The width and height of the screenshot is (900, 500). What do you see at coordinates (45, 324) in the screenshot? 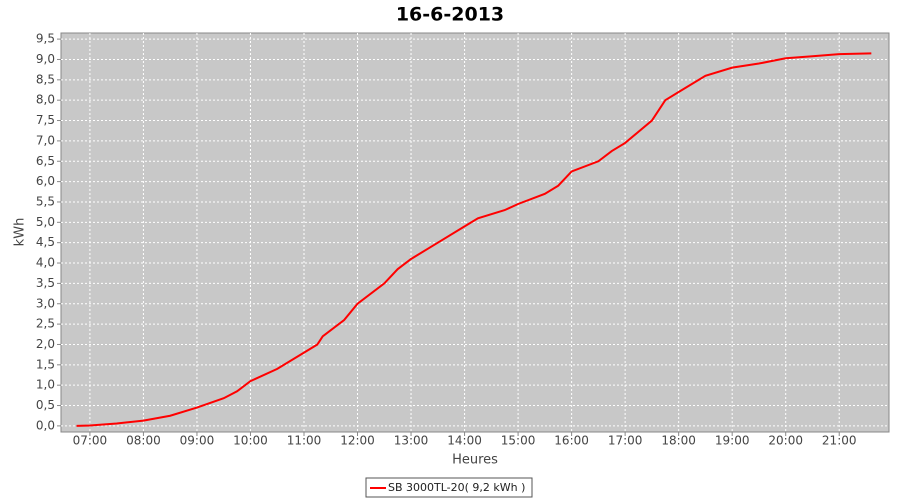
I see `y-tick-label: 2,5` at bounding box center [45, 324].